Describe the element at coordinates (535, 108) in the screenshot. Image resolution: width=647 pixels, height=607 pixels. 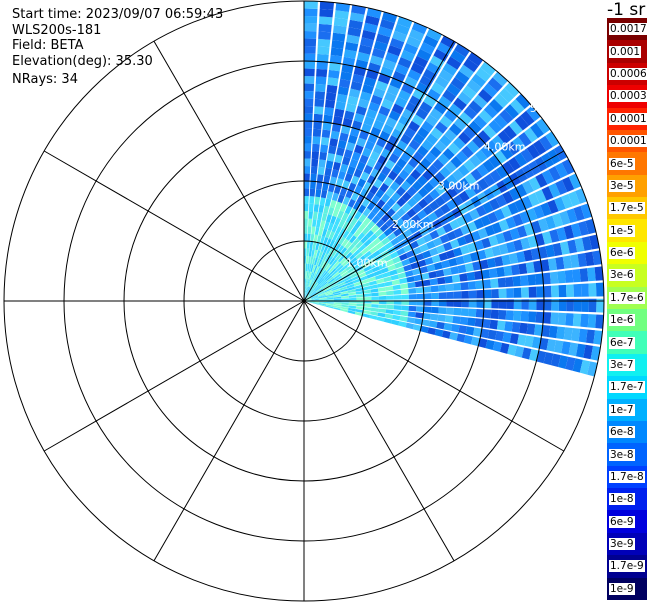
I see `ring-label: 5.` at that location.